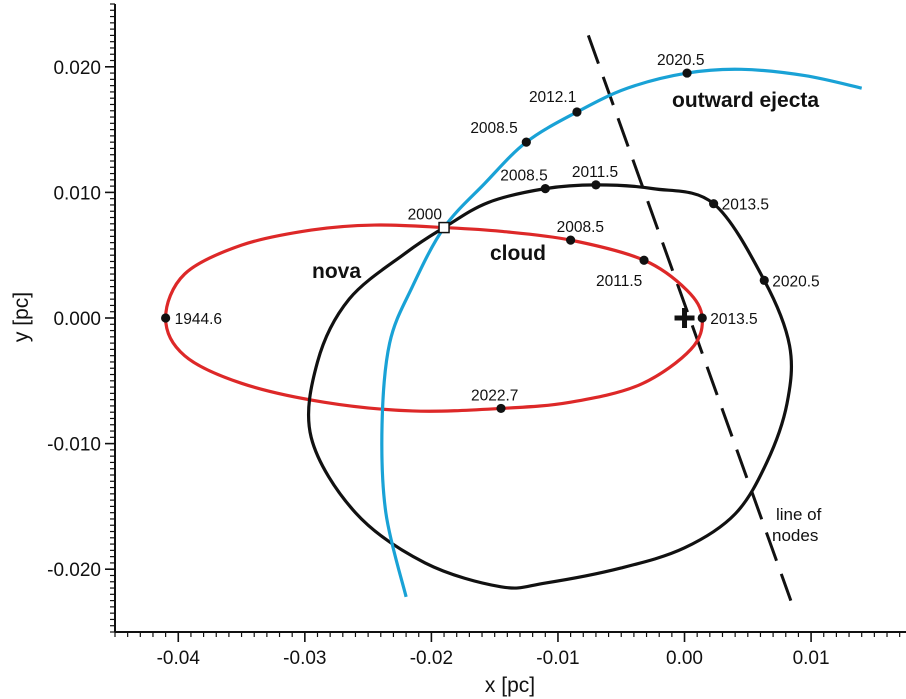  Describe the element at coordinates (580, 227) in the screenshot. I see `point-label-nova-2008-5: 2008.5` at that location.